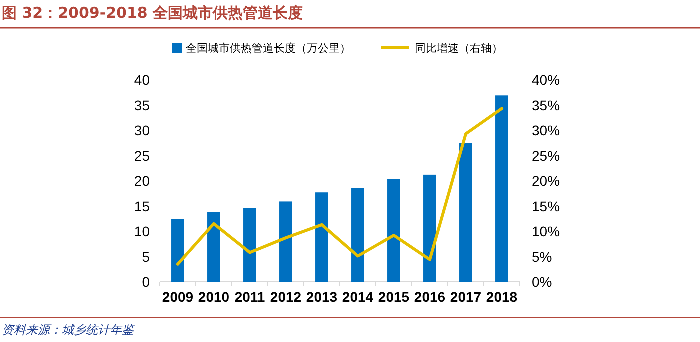 The height and width of the screenshot is (342, 700). Describe the element at coordinates (142, 80) in the screenshot. I see `y-tick-label: 40` at that location.